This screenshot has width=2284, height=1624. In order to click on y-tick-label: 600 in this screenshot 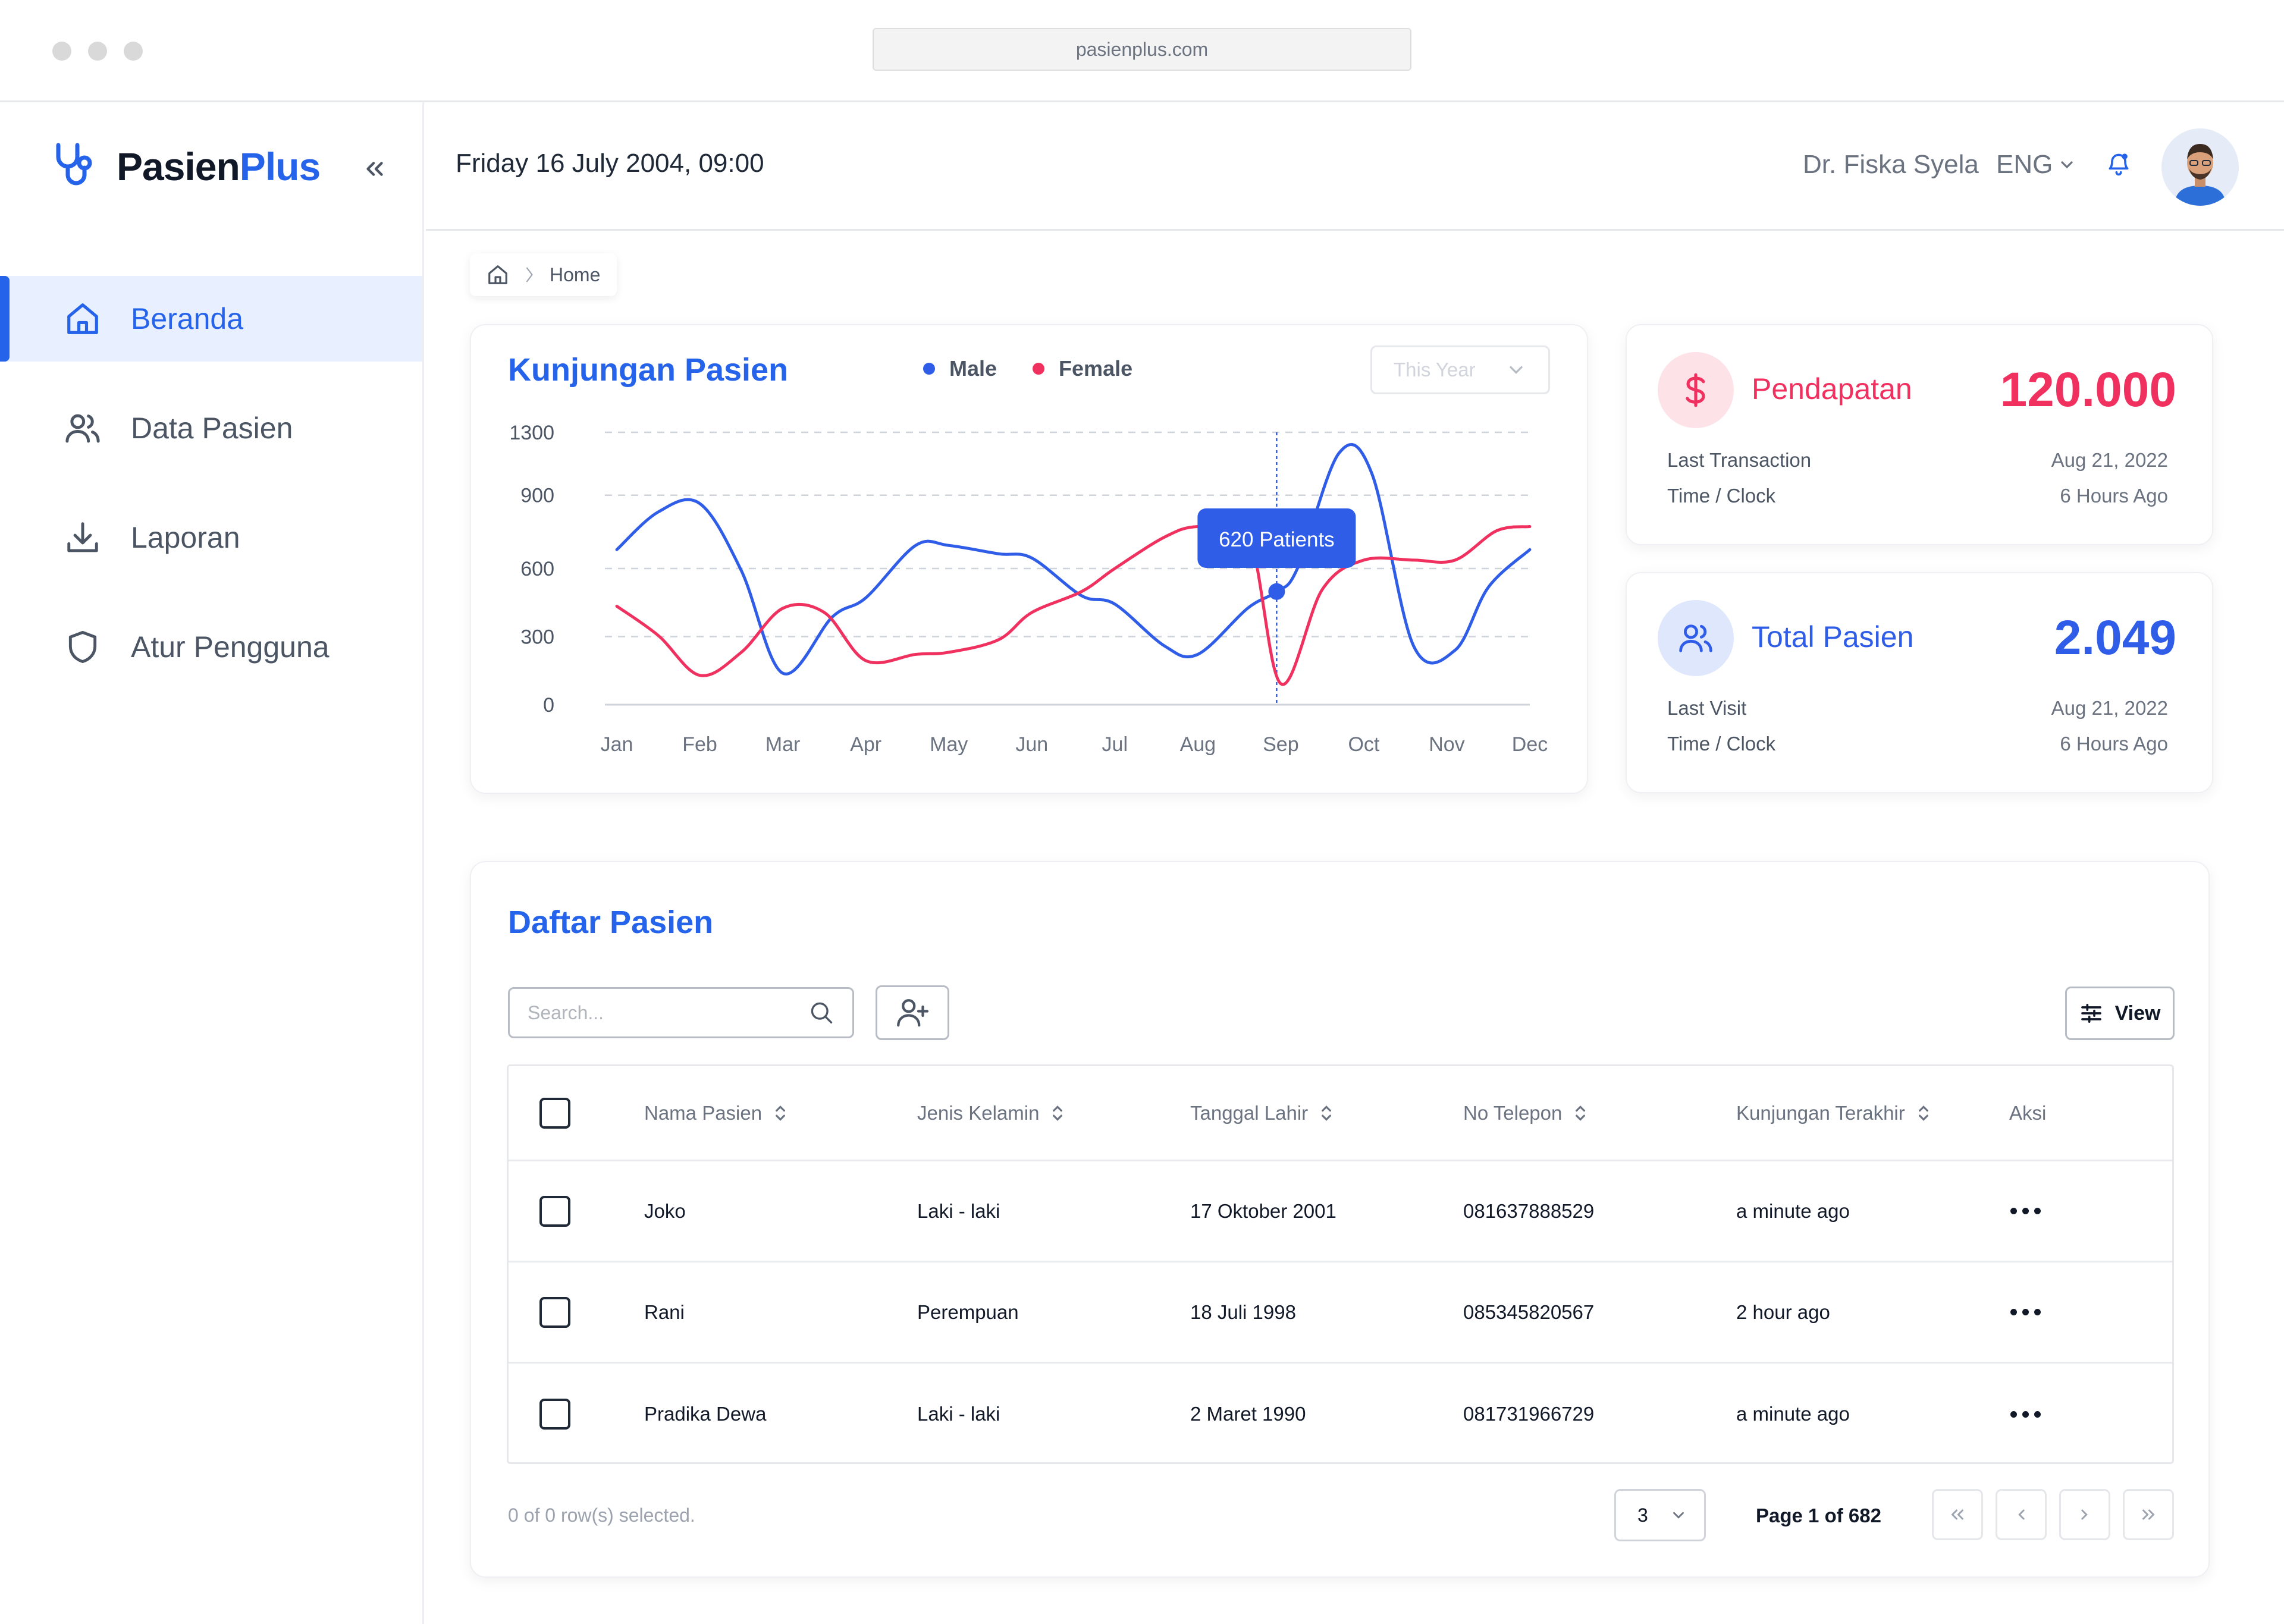, I will do `click(537, 569)`.